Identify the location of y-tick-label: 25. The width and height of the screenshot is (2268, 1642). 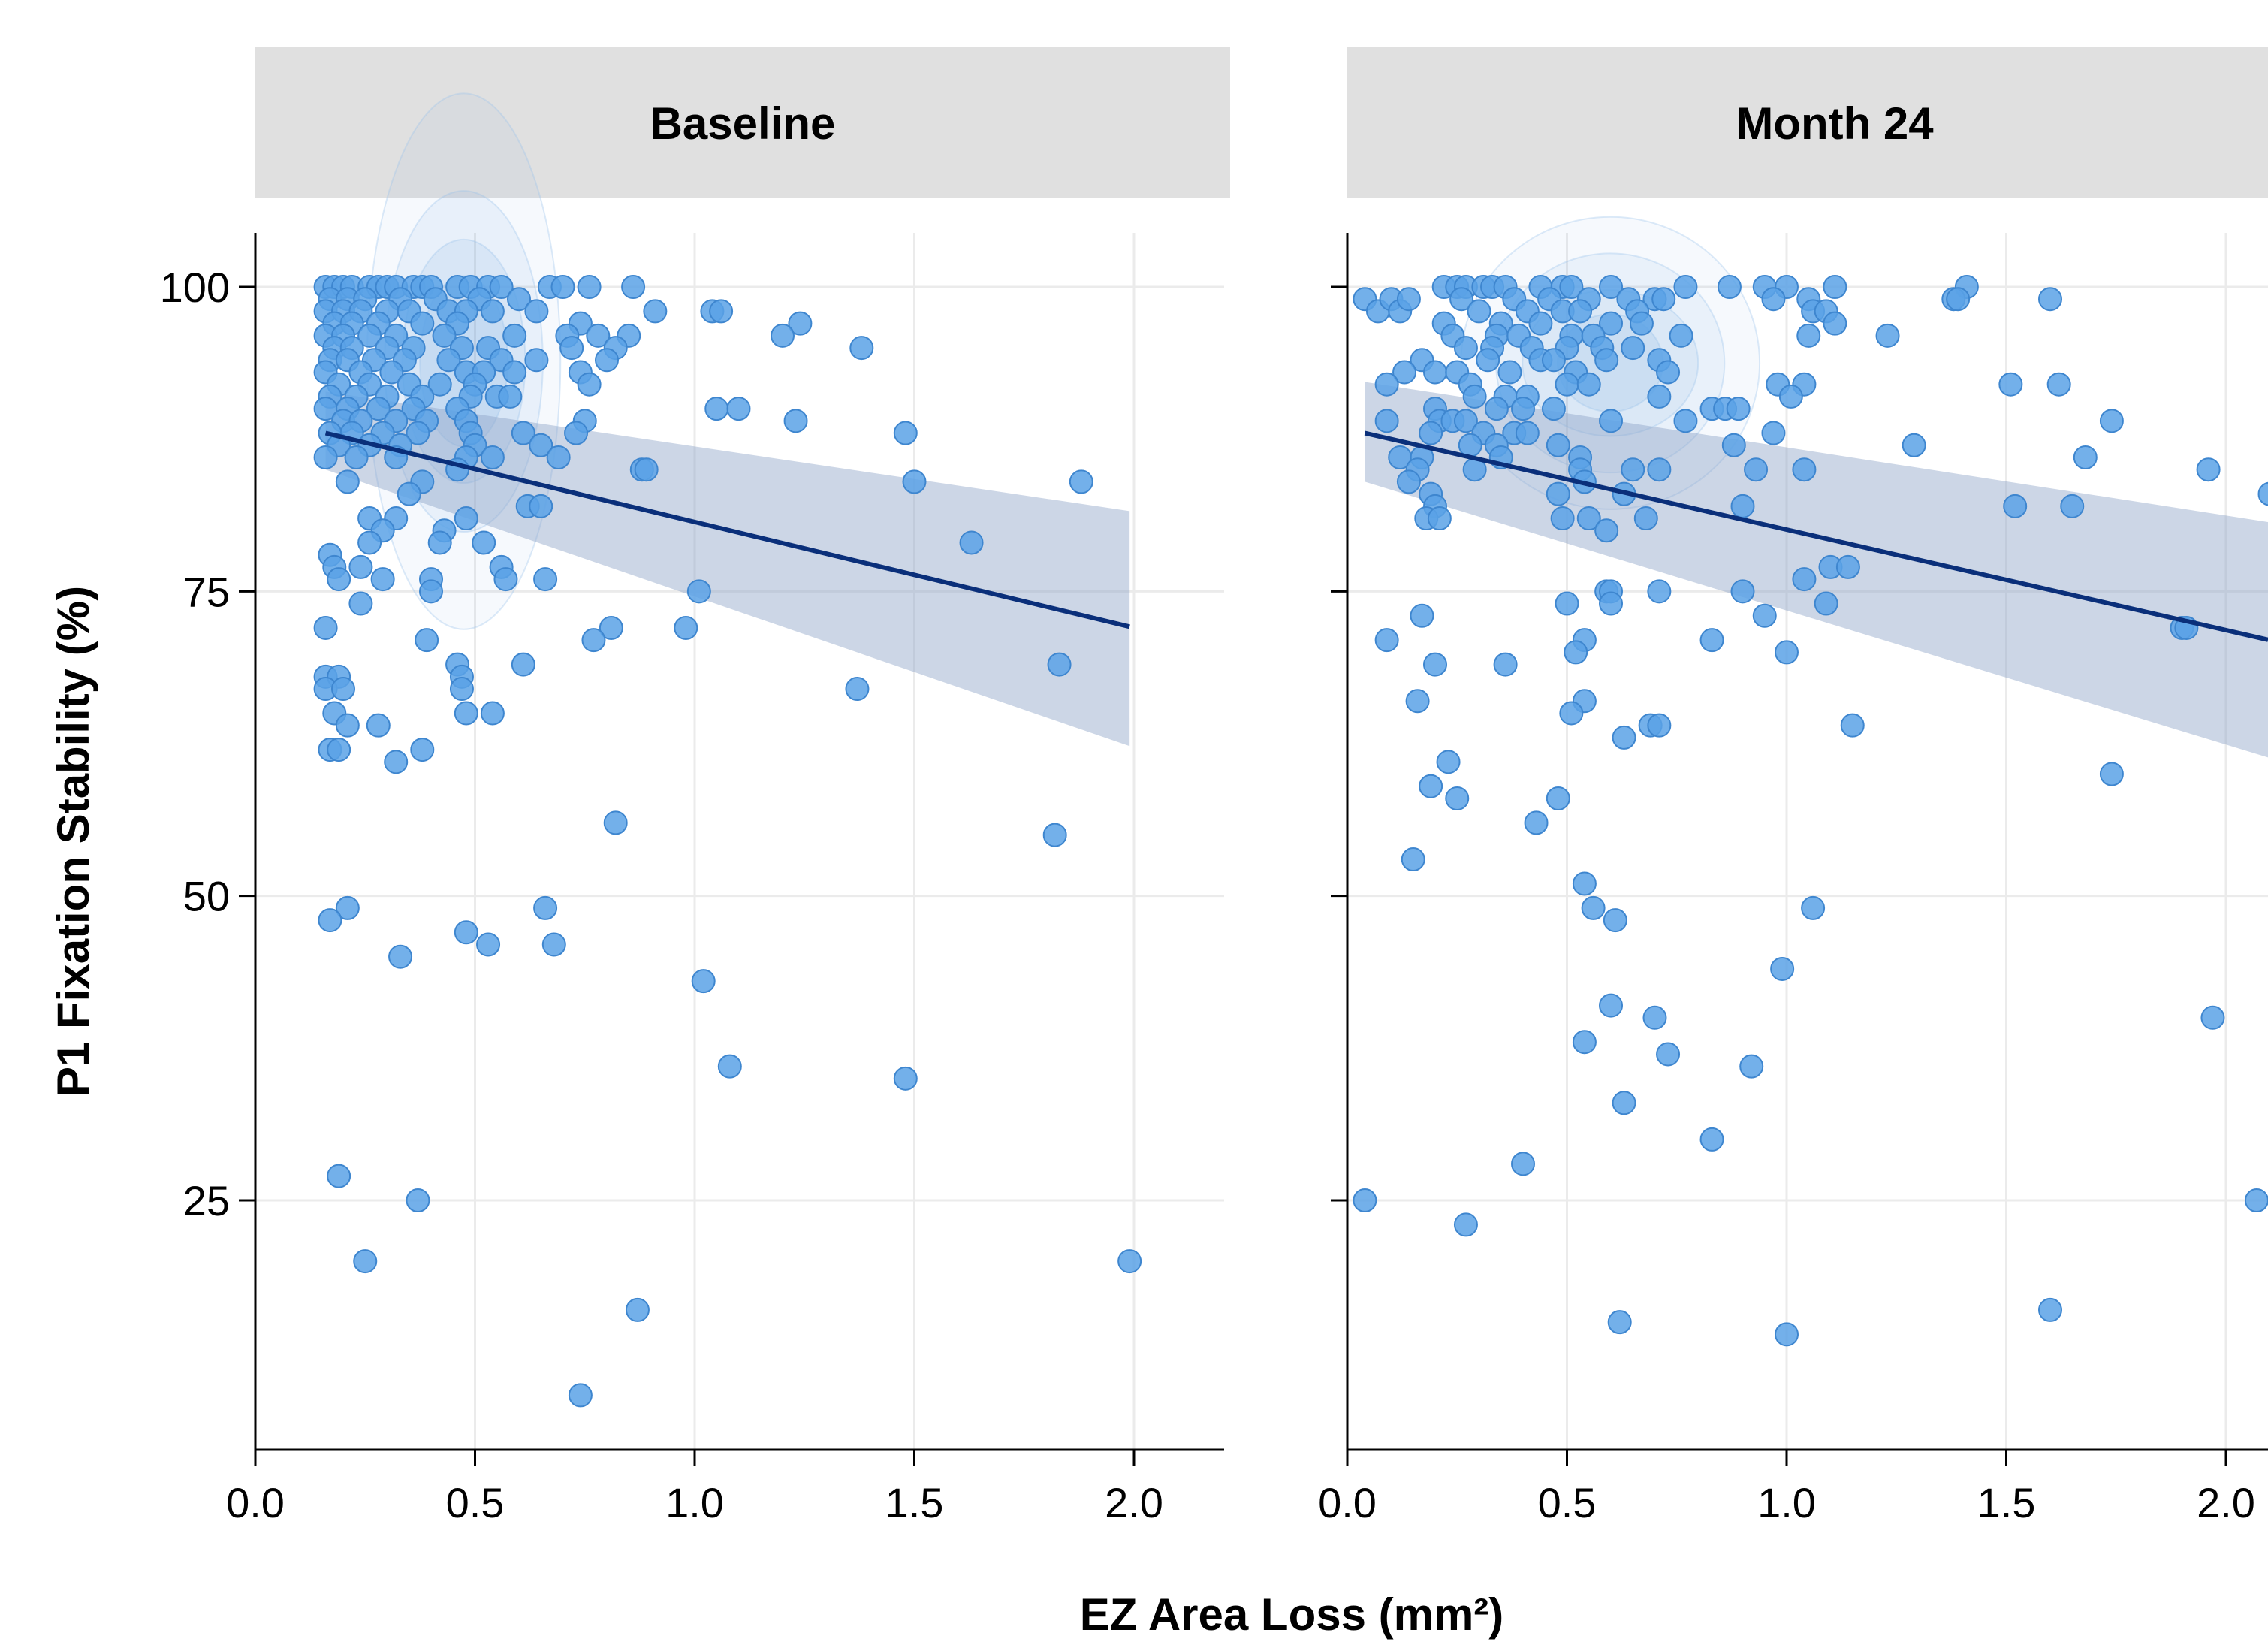
(206, 1200).